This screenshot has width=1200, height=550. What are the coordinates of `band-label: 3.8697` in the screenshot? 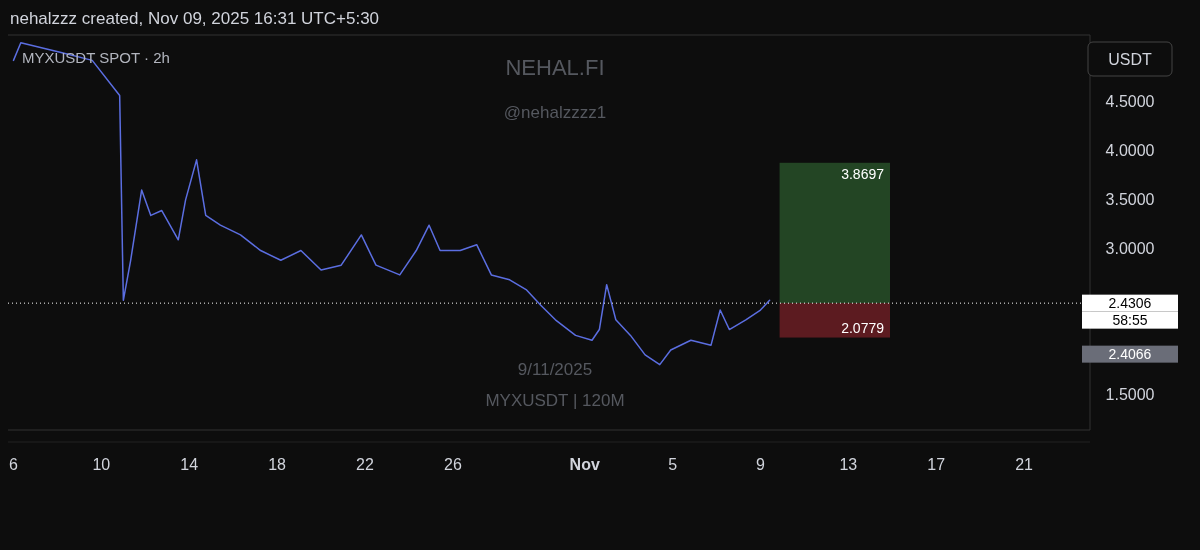 It's located at (863, 173).